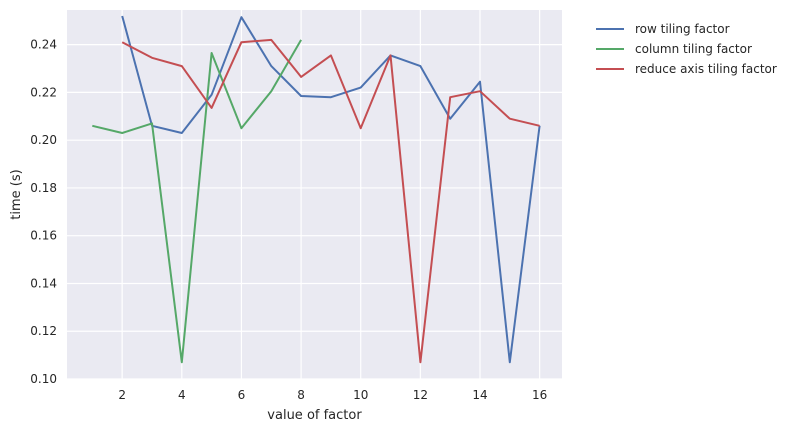 The width and height of the screenshot is (792, 432). Describe the element at coordinates (122, 395) in the screenshot. I see `x-tick-label: 2` at that location.